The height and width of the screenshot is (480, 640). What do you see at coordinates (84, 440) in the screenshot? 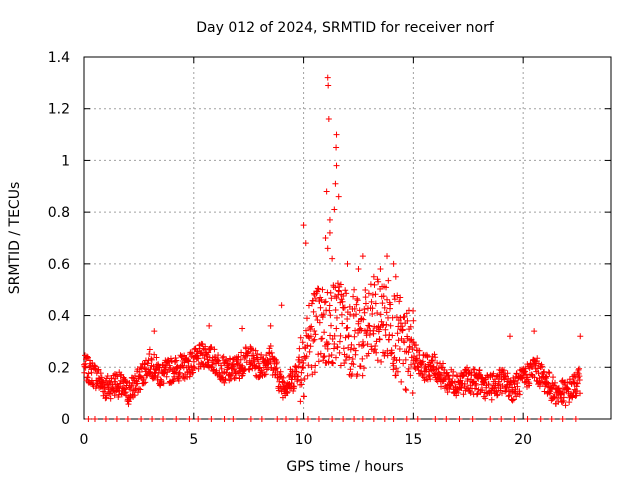
I see `x-tick-label: 0` at bounding box center [84, 440].